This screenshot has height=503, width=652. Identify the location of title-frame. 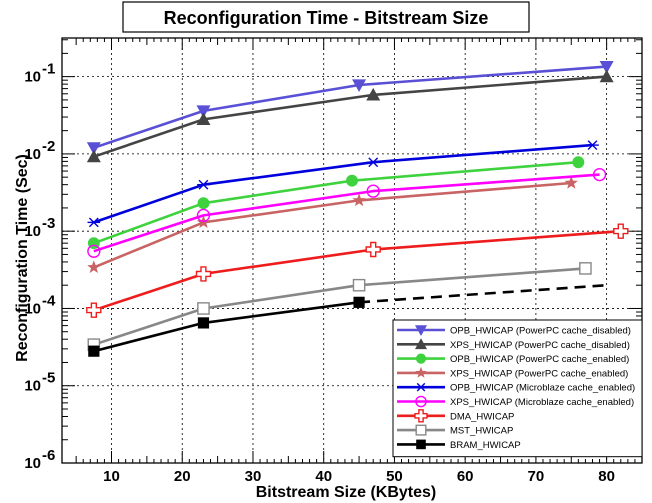
(326, 17).